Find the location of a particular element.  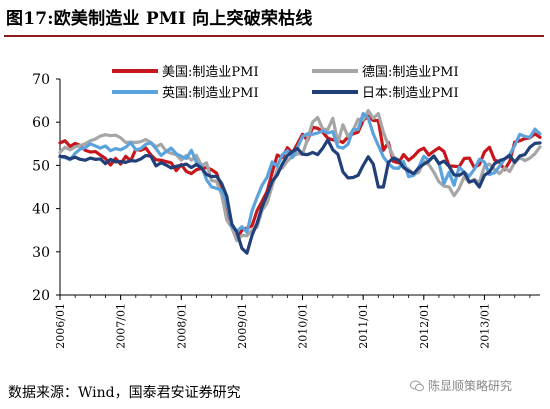

watermark-text: 陈显顺策略研究 is located at coordinates (470, 386).